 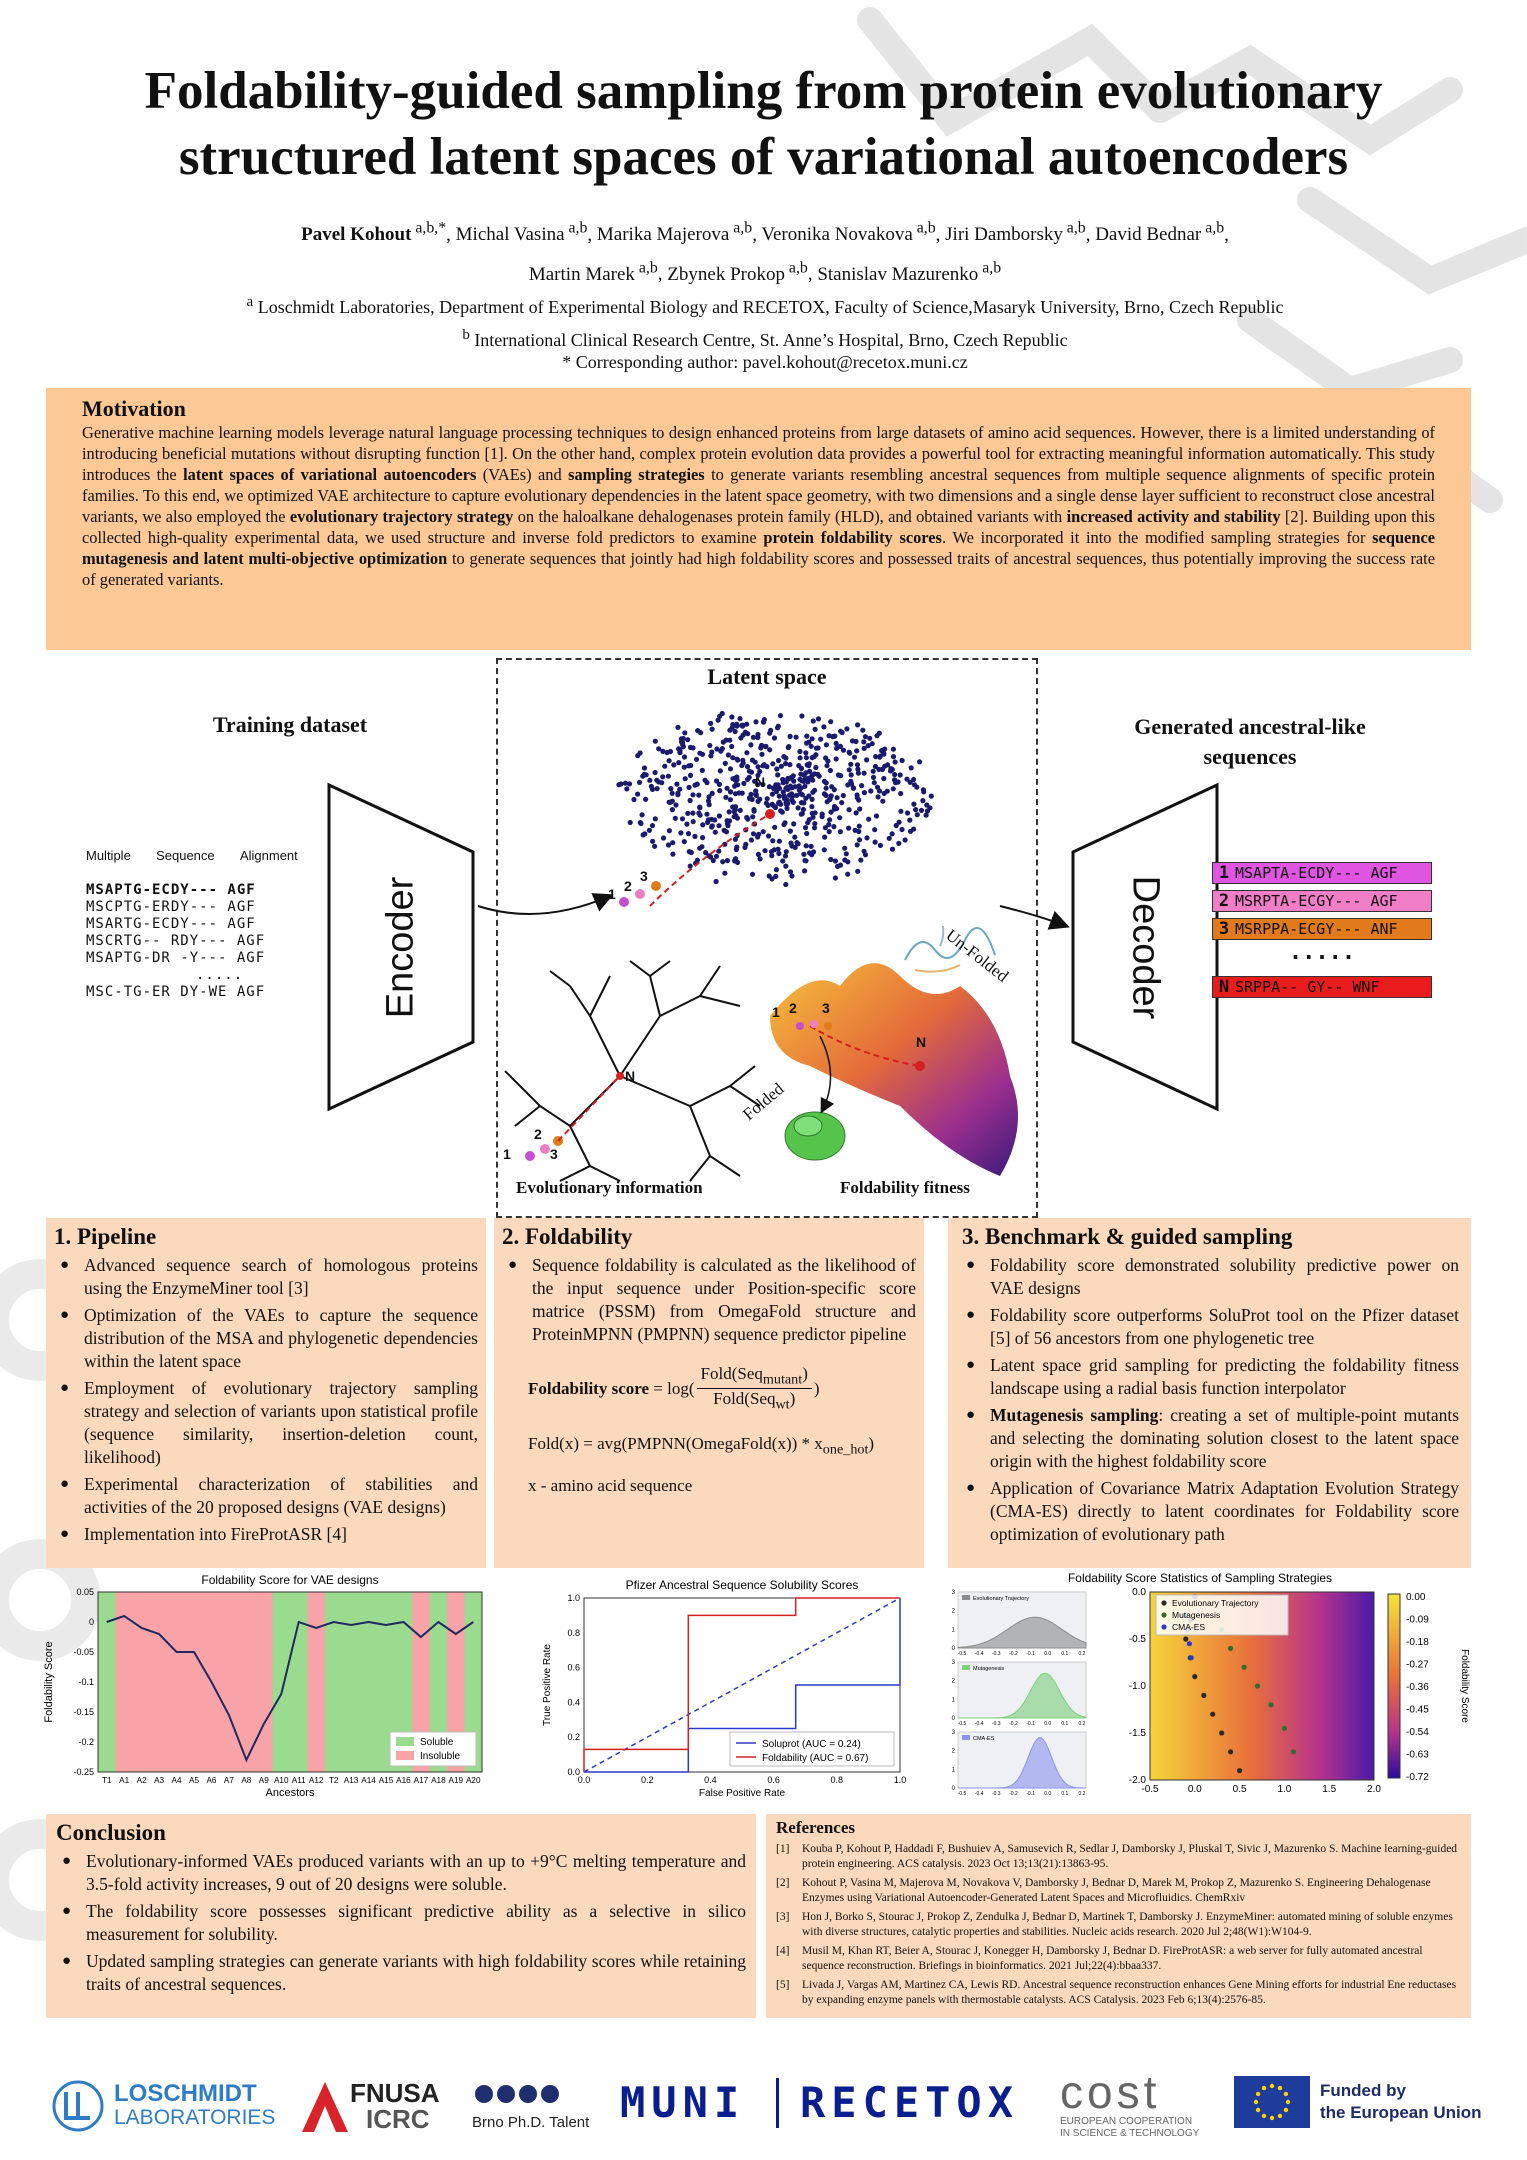 What do you see at coordinates (573, 1668) in the screenshot?
I see `chart2-ytick: 0.6` at bounding box center [573, 1668].